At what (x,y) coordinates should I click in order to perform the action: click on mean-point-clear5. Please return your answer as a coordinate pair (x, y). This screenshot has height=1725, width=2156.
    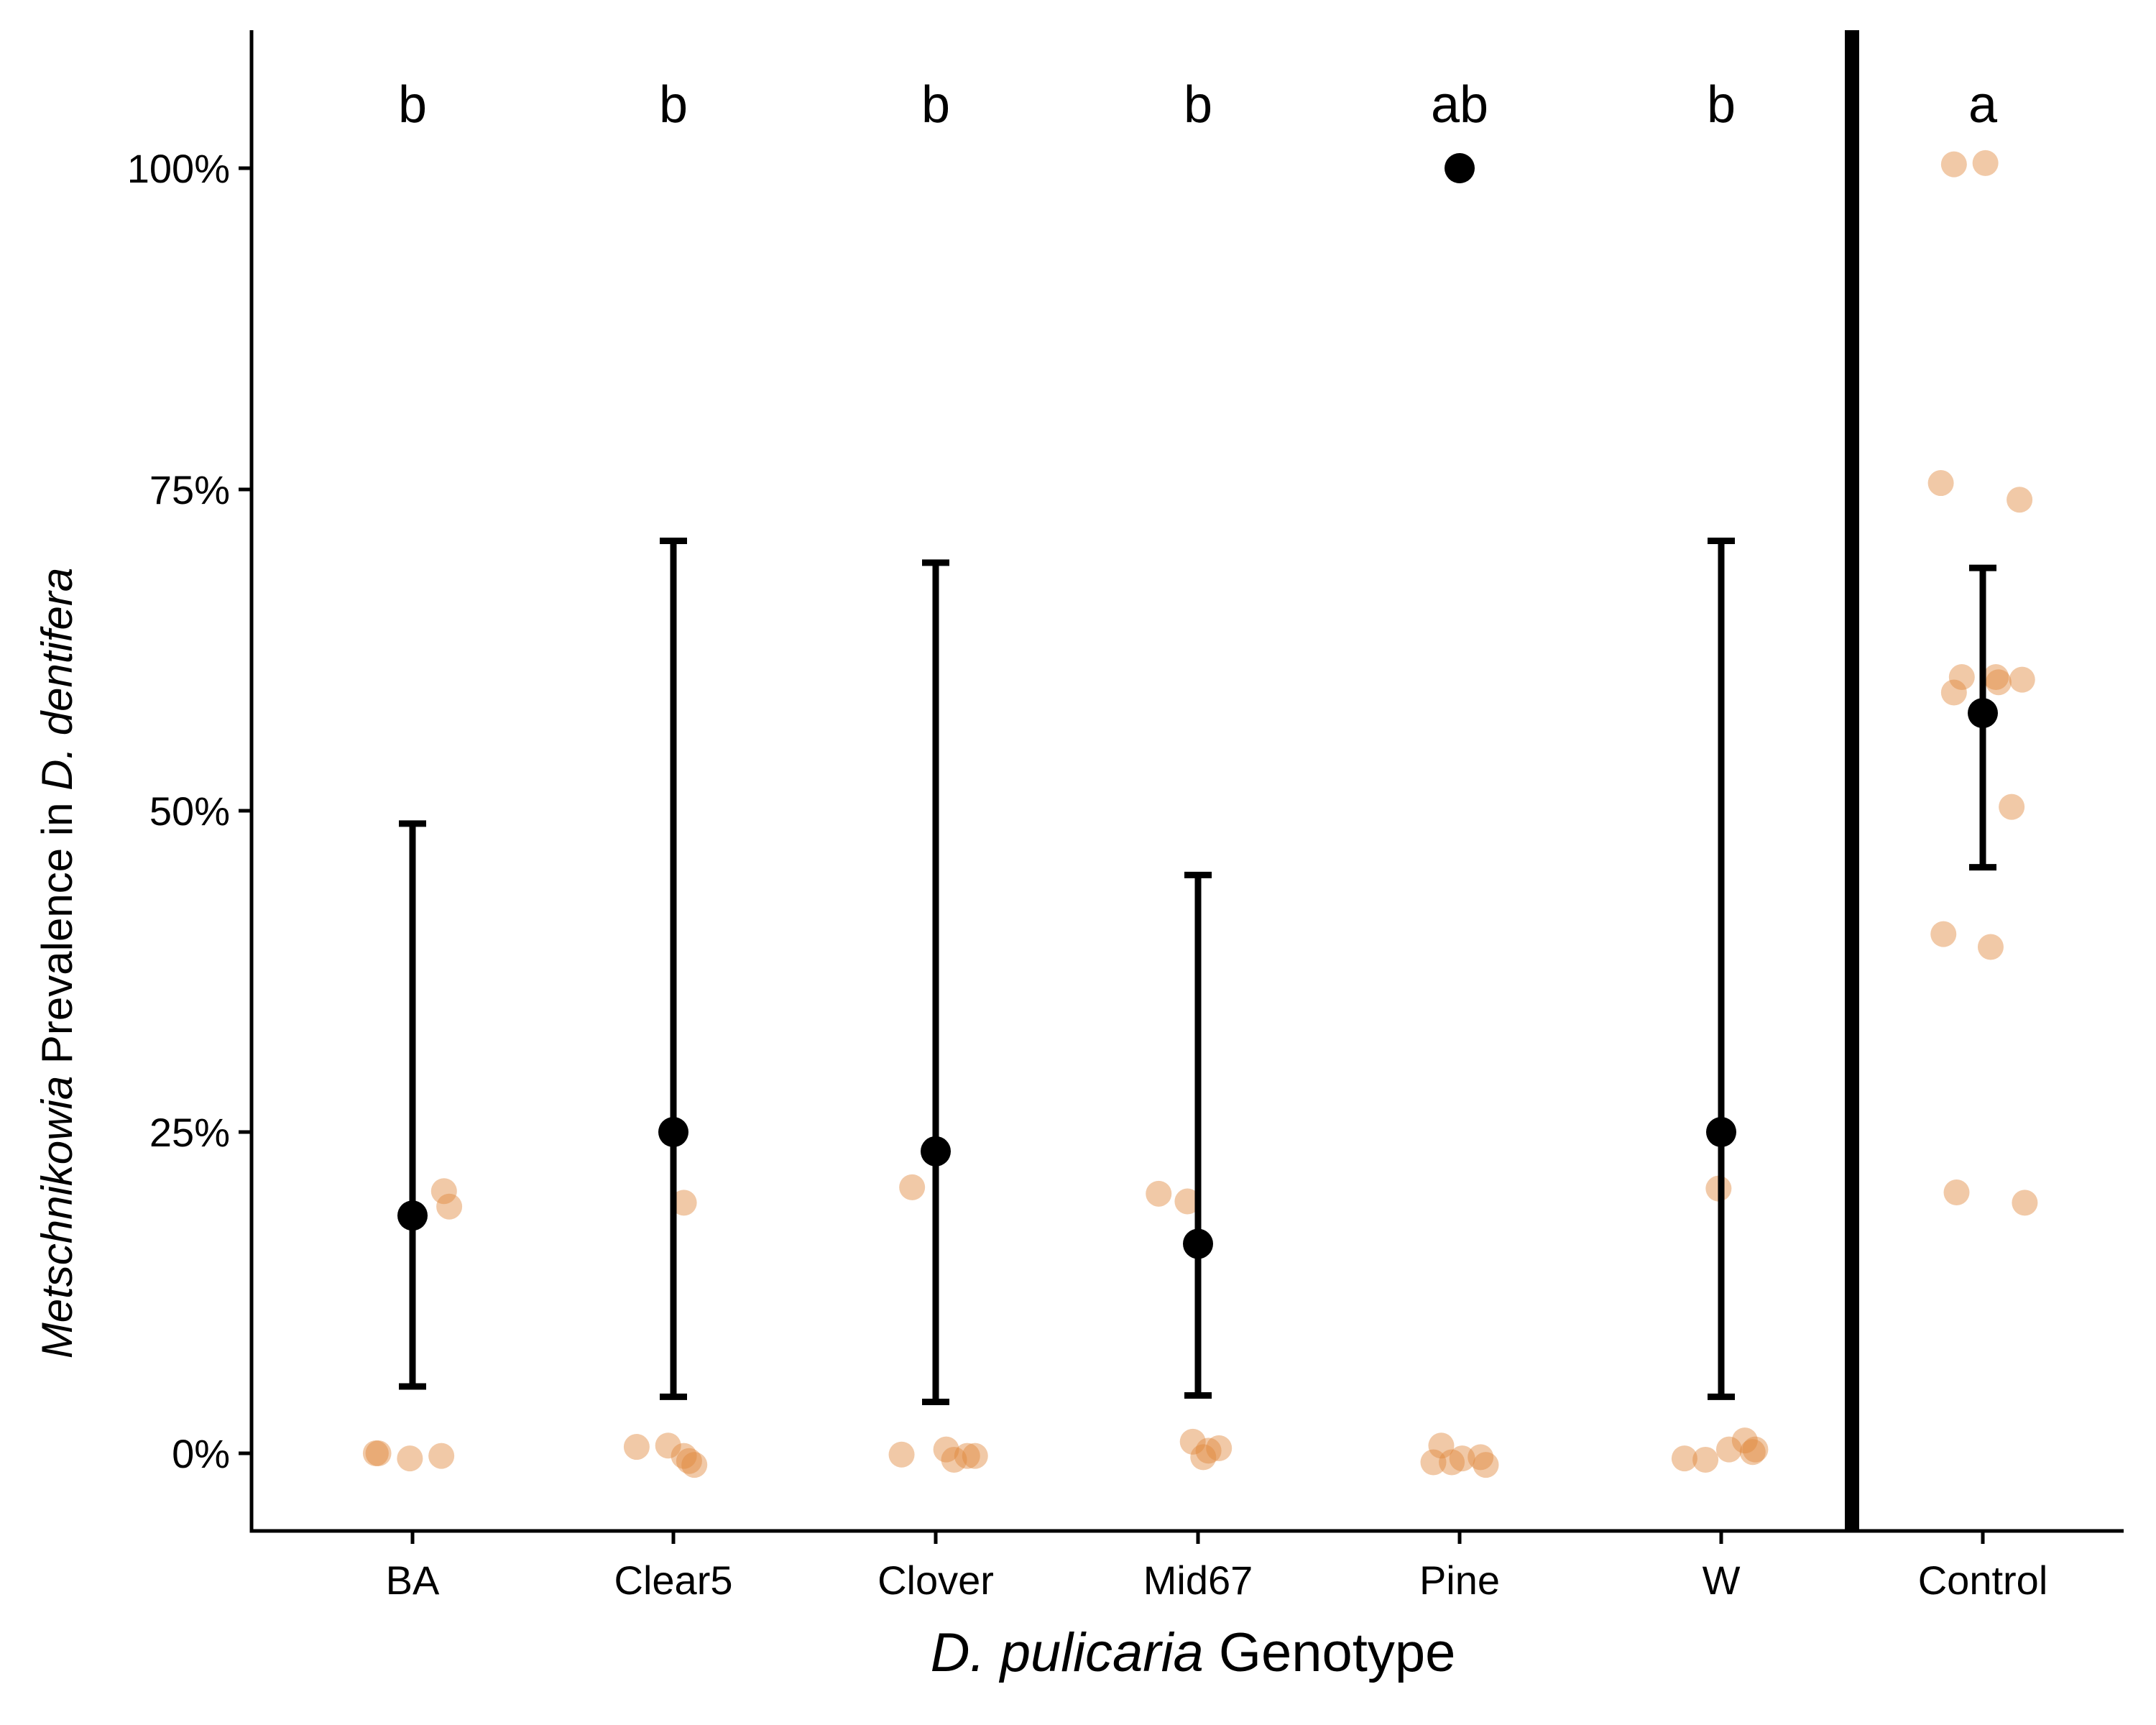
    Looking at the image, I should click on (673, 1132).